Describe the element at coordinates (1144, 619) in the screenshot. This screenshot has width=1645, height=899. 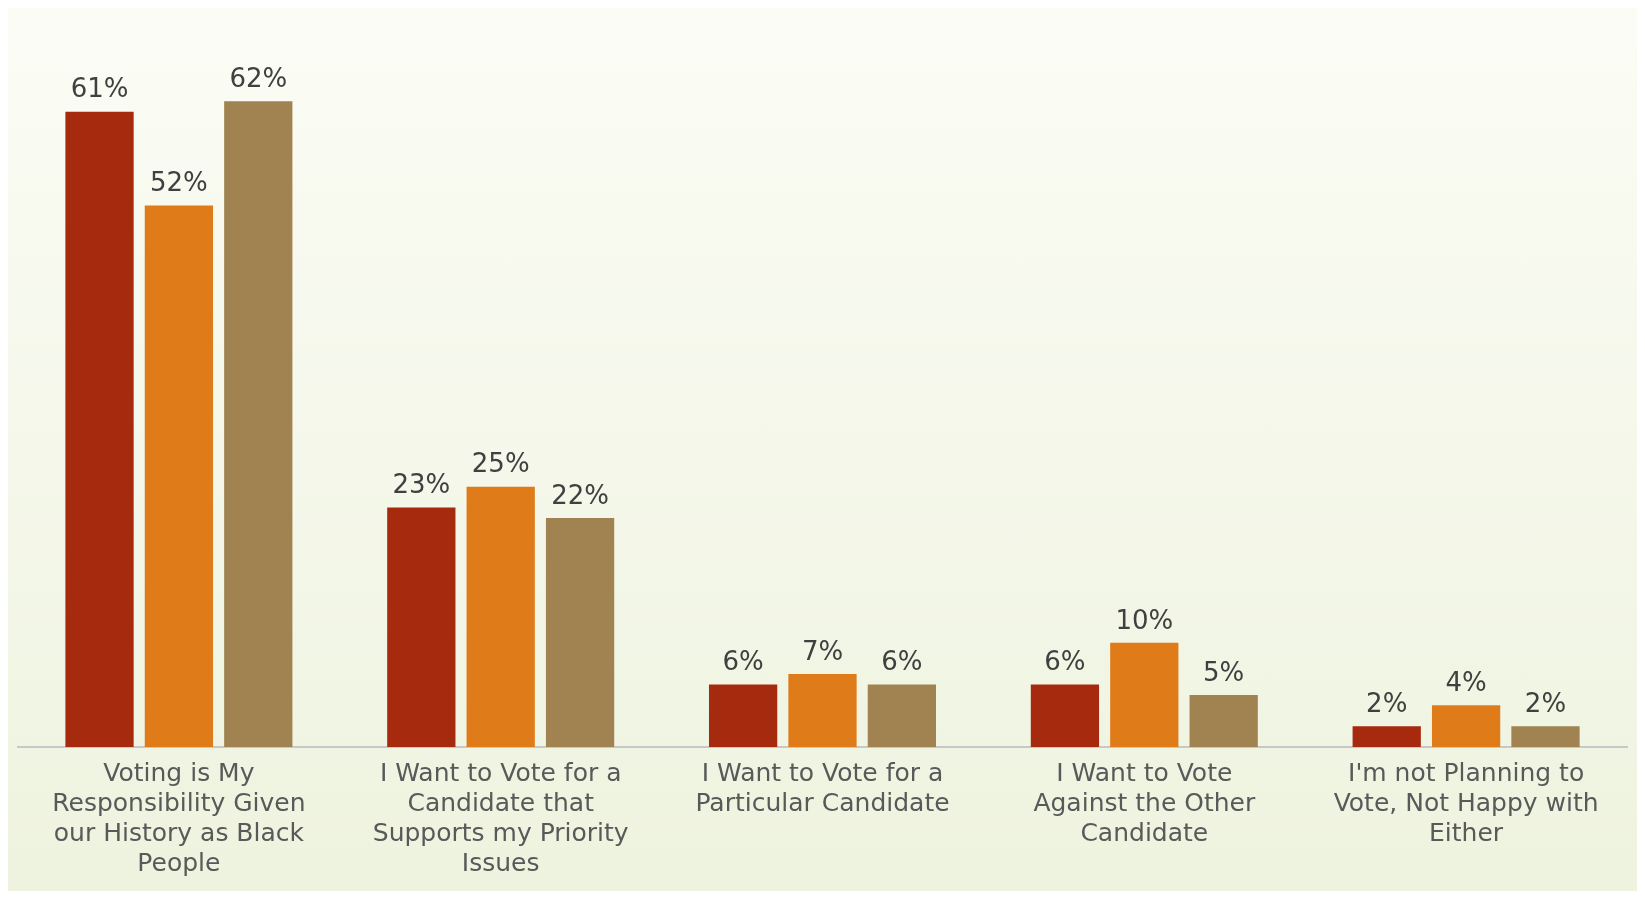
I see `data-label: 10%` at that location.